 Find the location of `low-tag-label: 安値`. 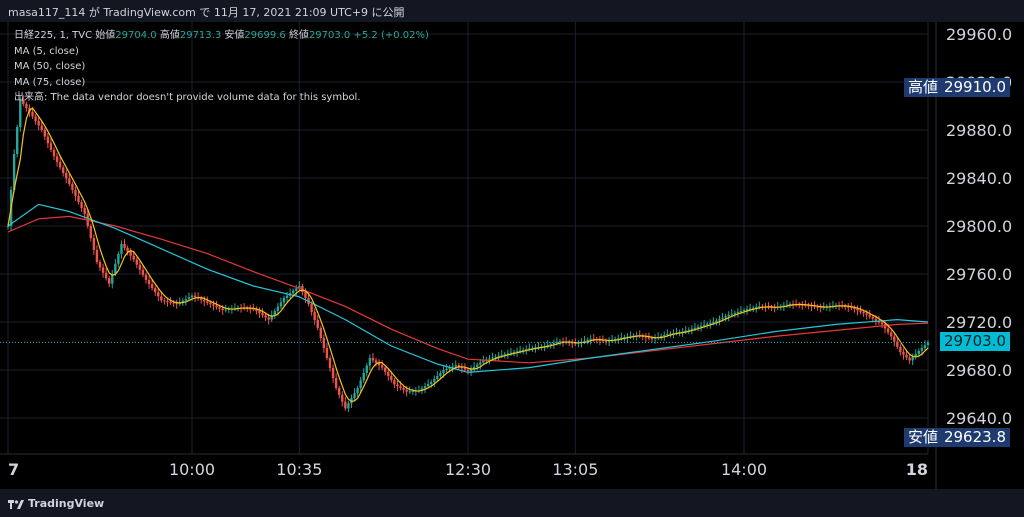

low-tag-label: 安値 is located at coordinates (922, 437).